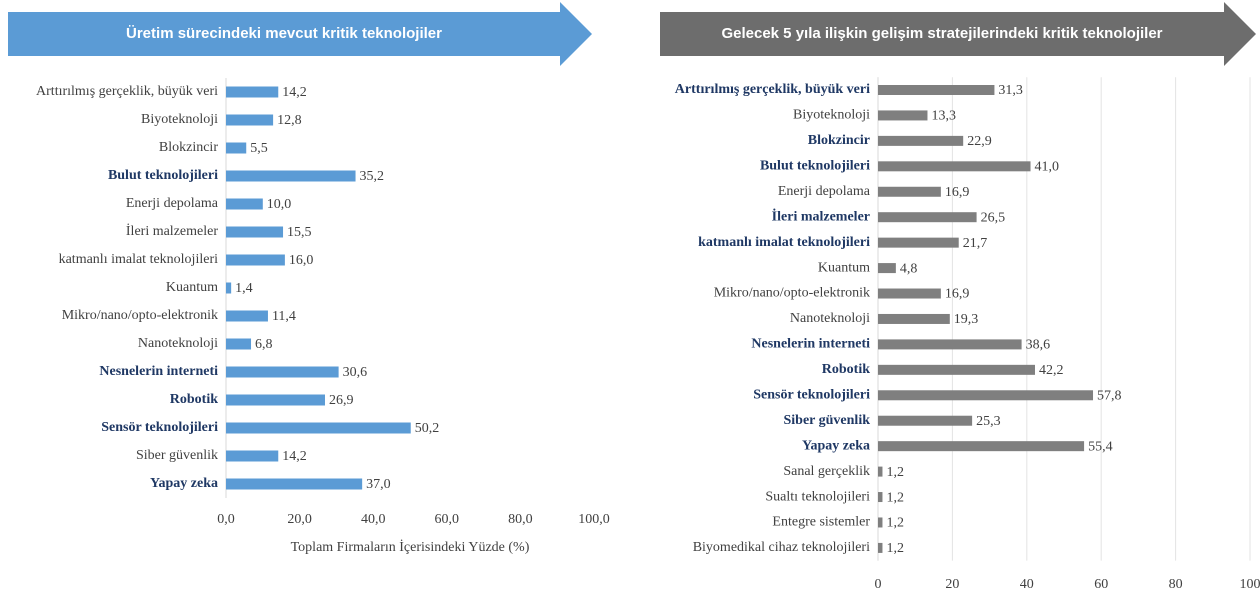  What do you see at coordinates (1027, 584) in the screenshot?
I see `x-tick-label: 40` at bounding box center [1027, 584].